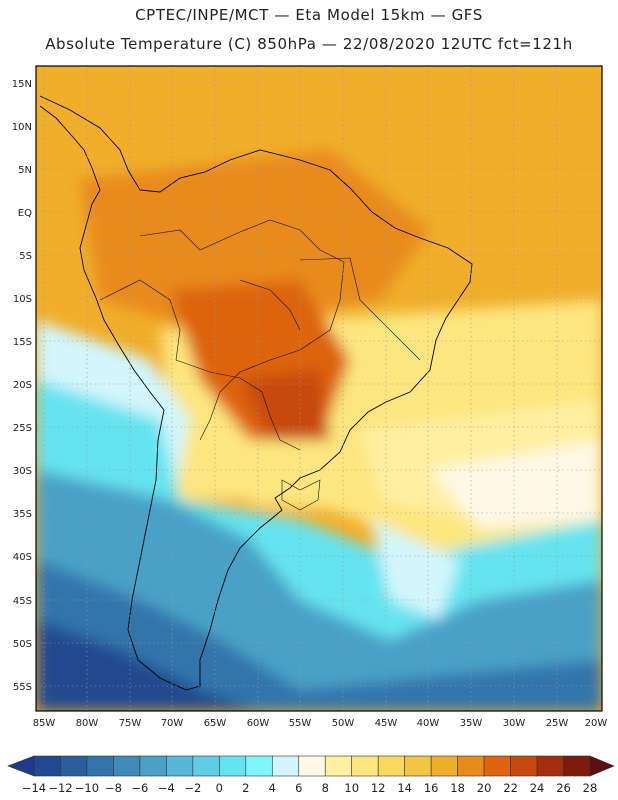 This screenshot has height=800, width=618. I want to click on colorbar-label: −10, so click(87, 788).